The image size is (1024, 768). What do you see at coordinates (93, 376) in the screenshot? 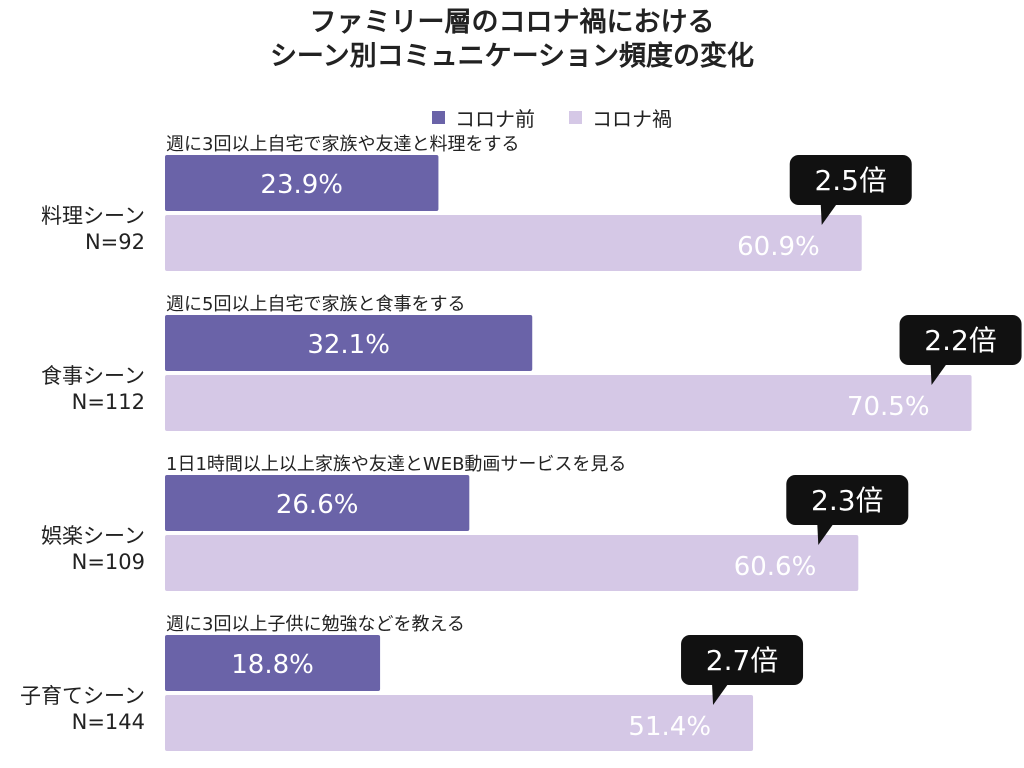
I see `category-label: 食事シーン` at bounding box center [93, 376].